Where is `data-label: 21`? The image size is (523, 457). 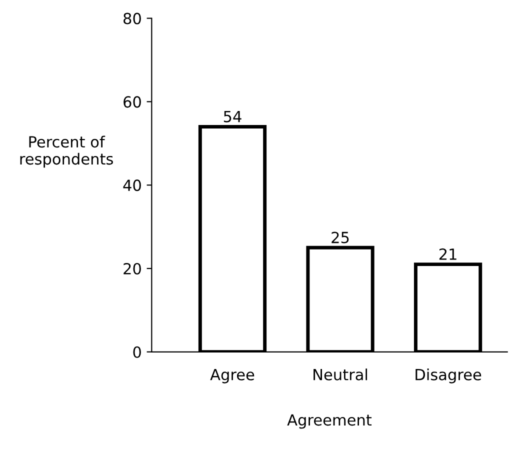
data-label: 21 is located at coordinates (447, 254).